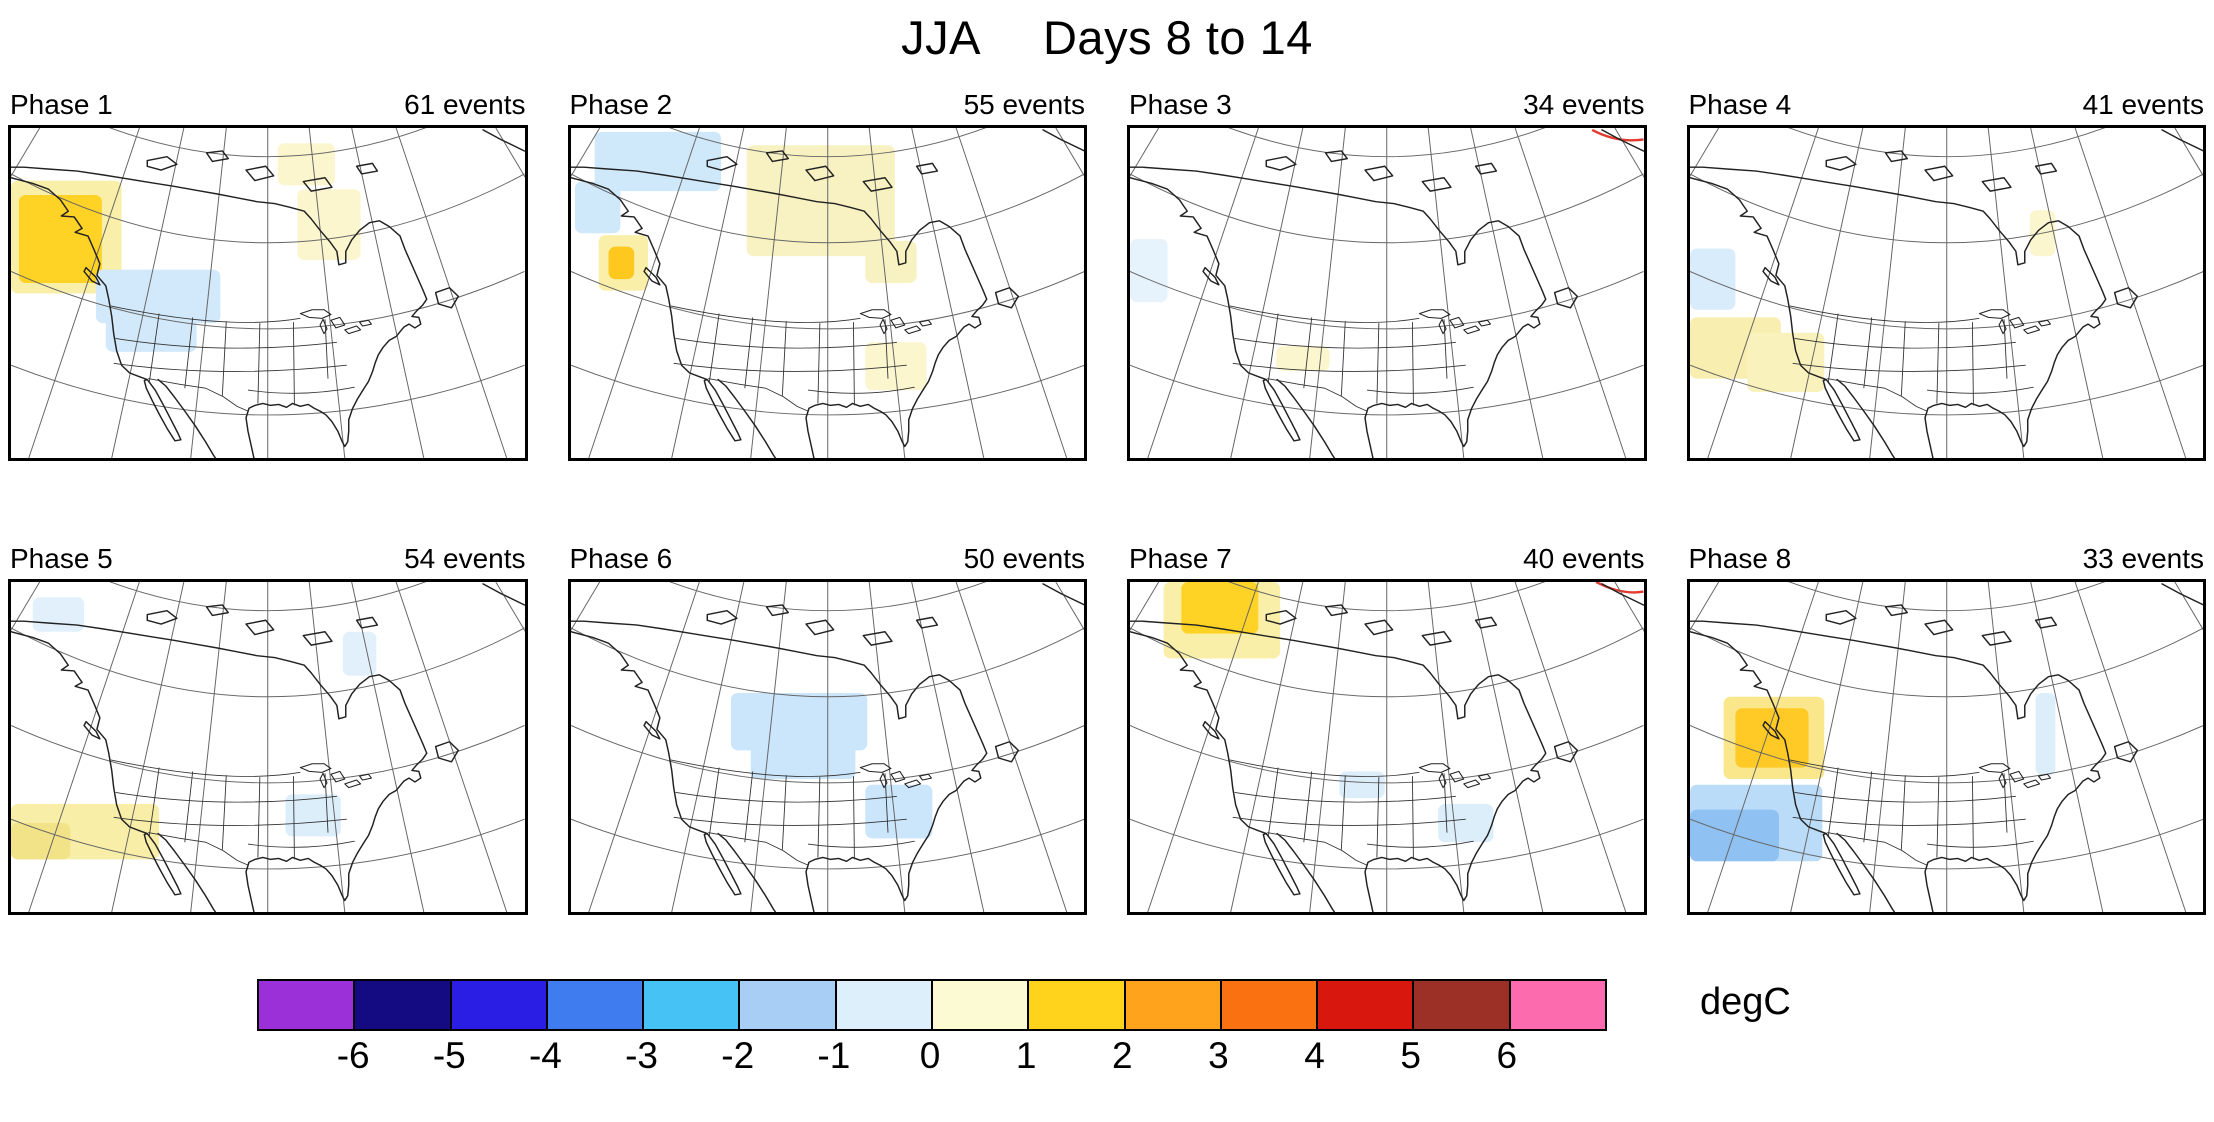  What do you see at coordinates (449, 1055) in the screenshot?
I see `colorbar-tick: -5` at bounding box center [449, 1055].